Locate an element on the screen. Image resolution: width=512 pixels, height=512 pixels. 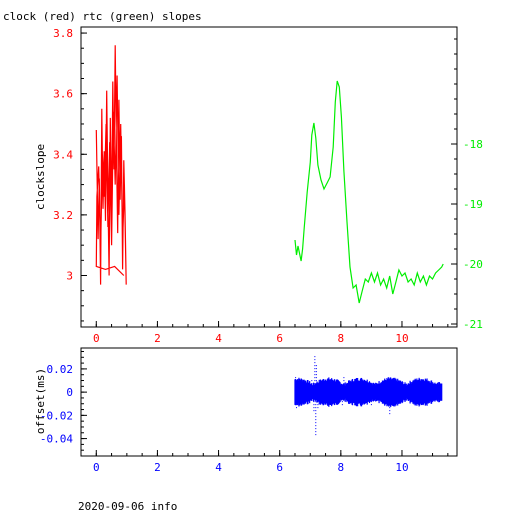
bottom-left-tick-label: -0.04 is located at coordinates (56, 439).